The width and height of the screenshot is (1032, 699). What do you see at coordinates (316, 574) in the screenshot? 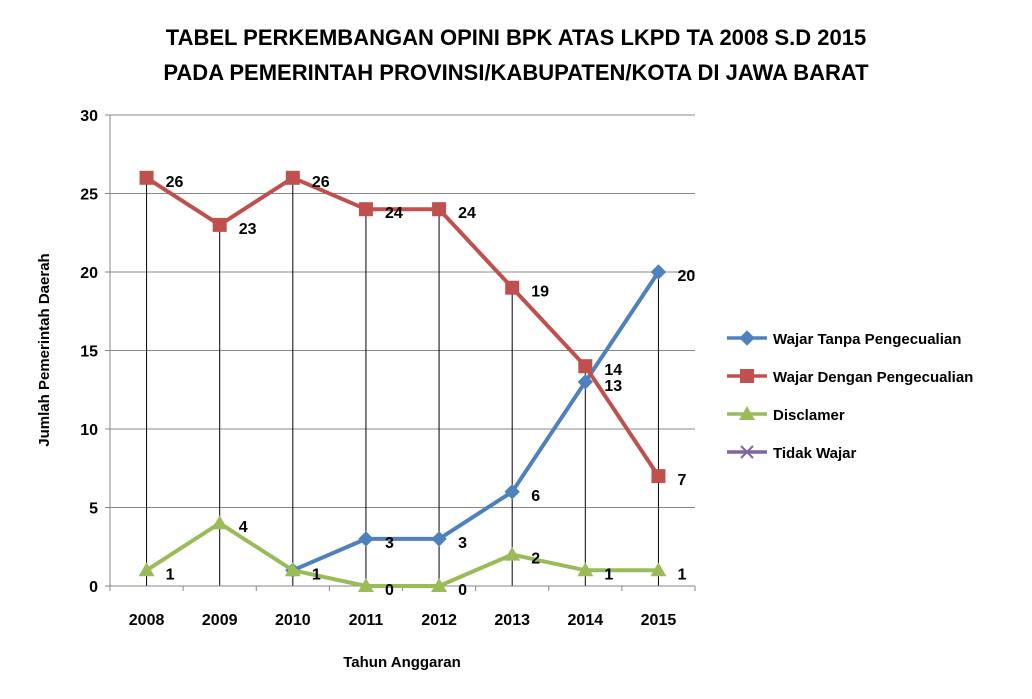
I see `data-label-2-2010: 1` at bounding box center [316, 574].